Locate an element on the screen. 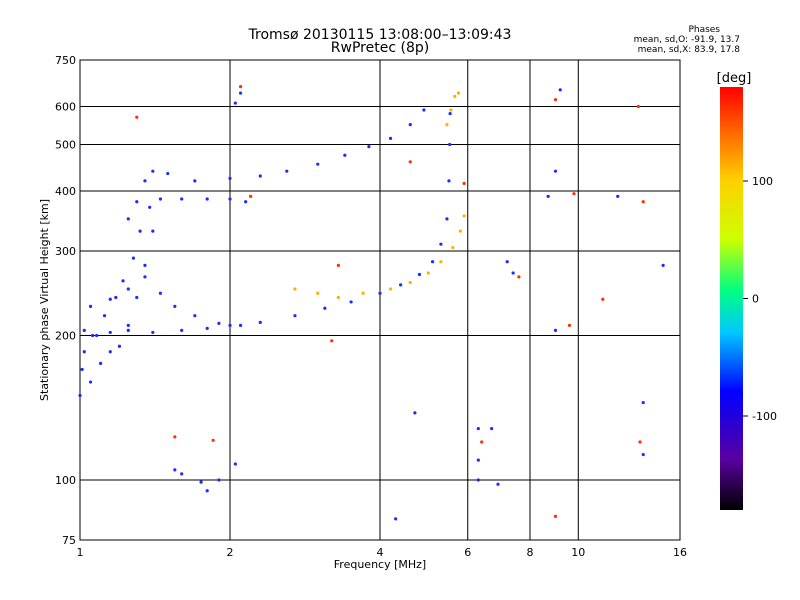  y-tick-label: 300 is located at coordinates (65, 251).